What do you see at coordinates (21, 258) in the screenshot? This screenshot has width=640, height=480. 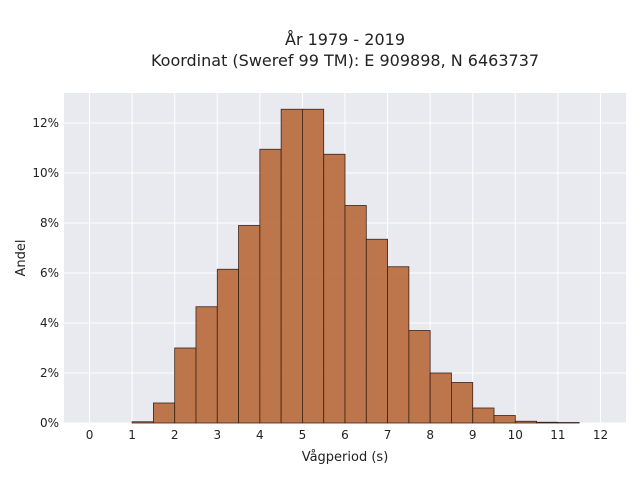 I see `y-axis-label: Andel` at bounding box center [21, 258].